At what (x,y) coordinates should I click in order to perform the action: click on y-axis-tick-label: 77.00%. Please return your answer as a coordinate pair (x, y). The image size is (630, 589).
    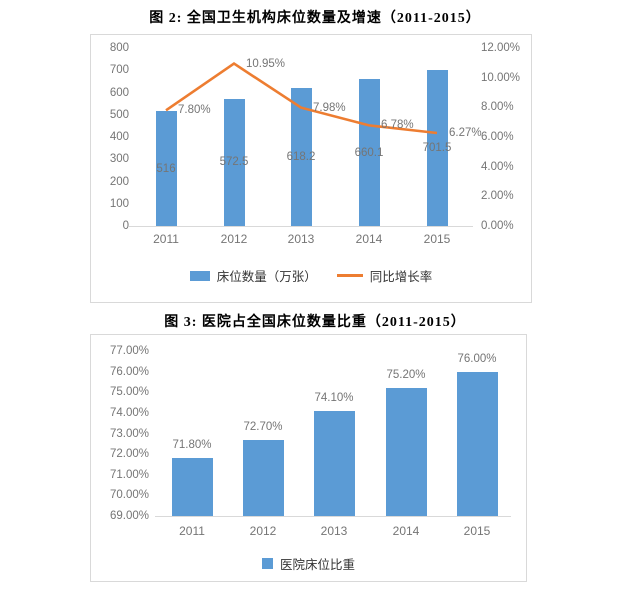
    Looking at the image, I should click on (129, 351).